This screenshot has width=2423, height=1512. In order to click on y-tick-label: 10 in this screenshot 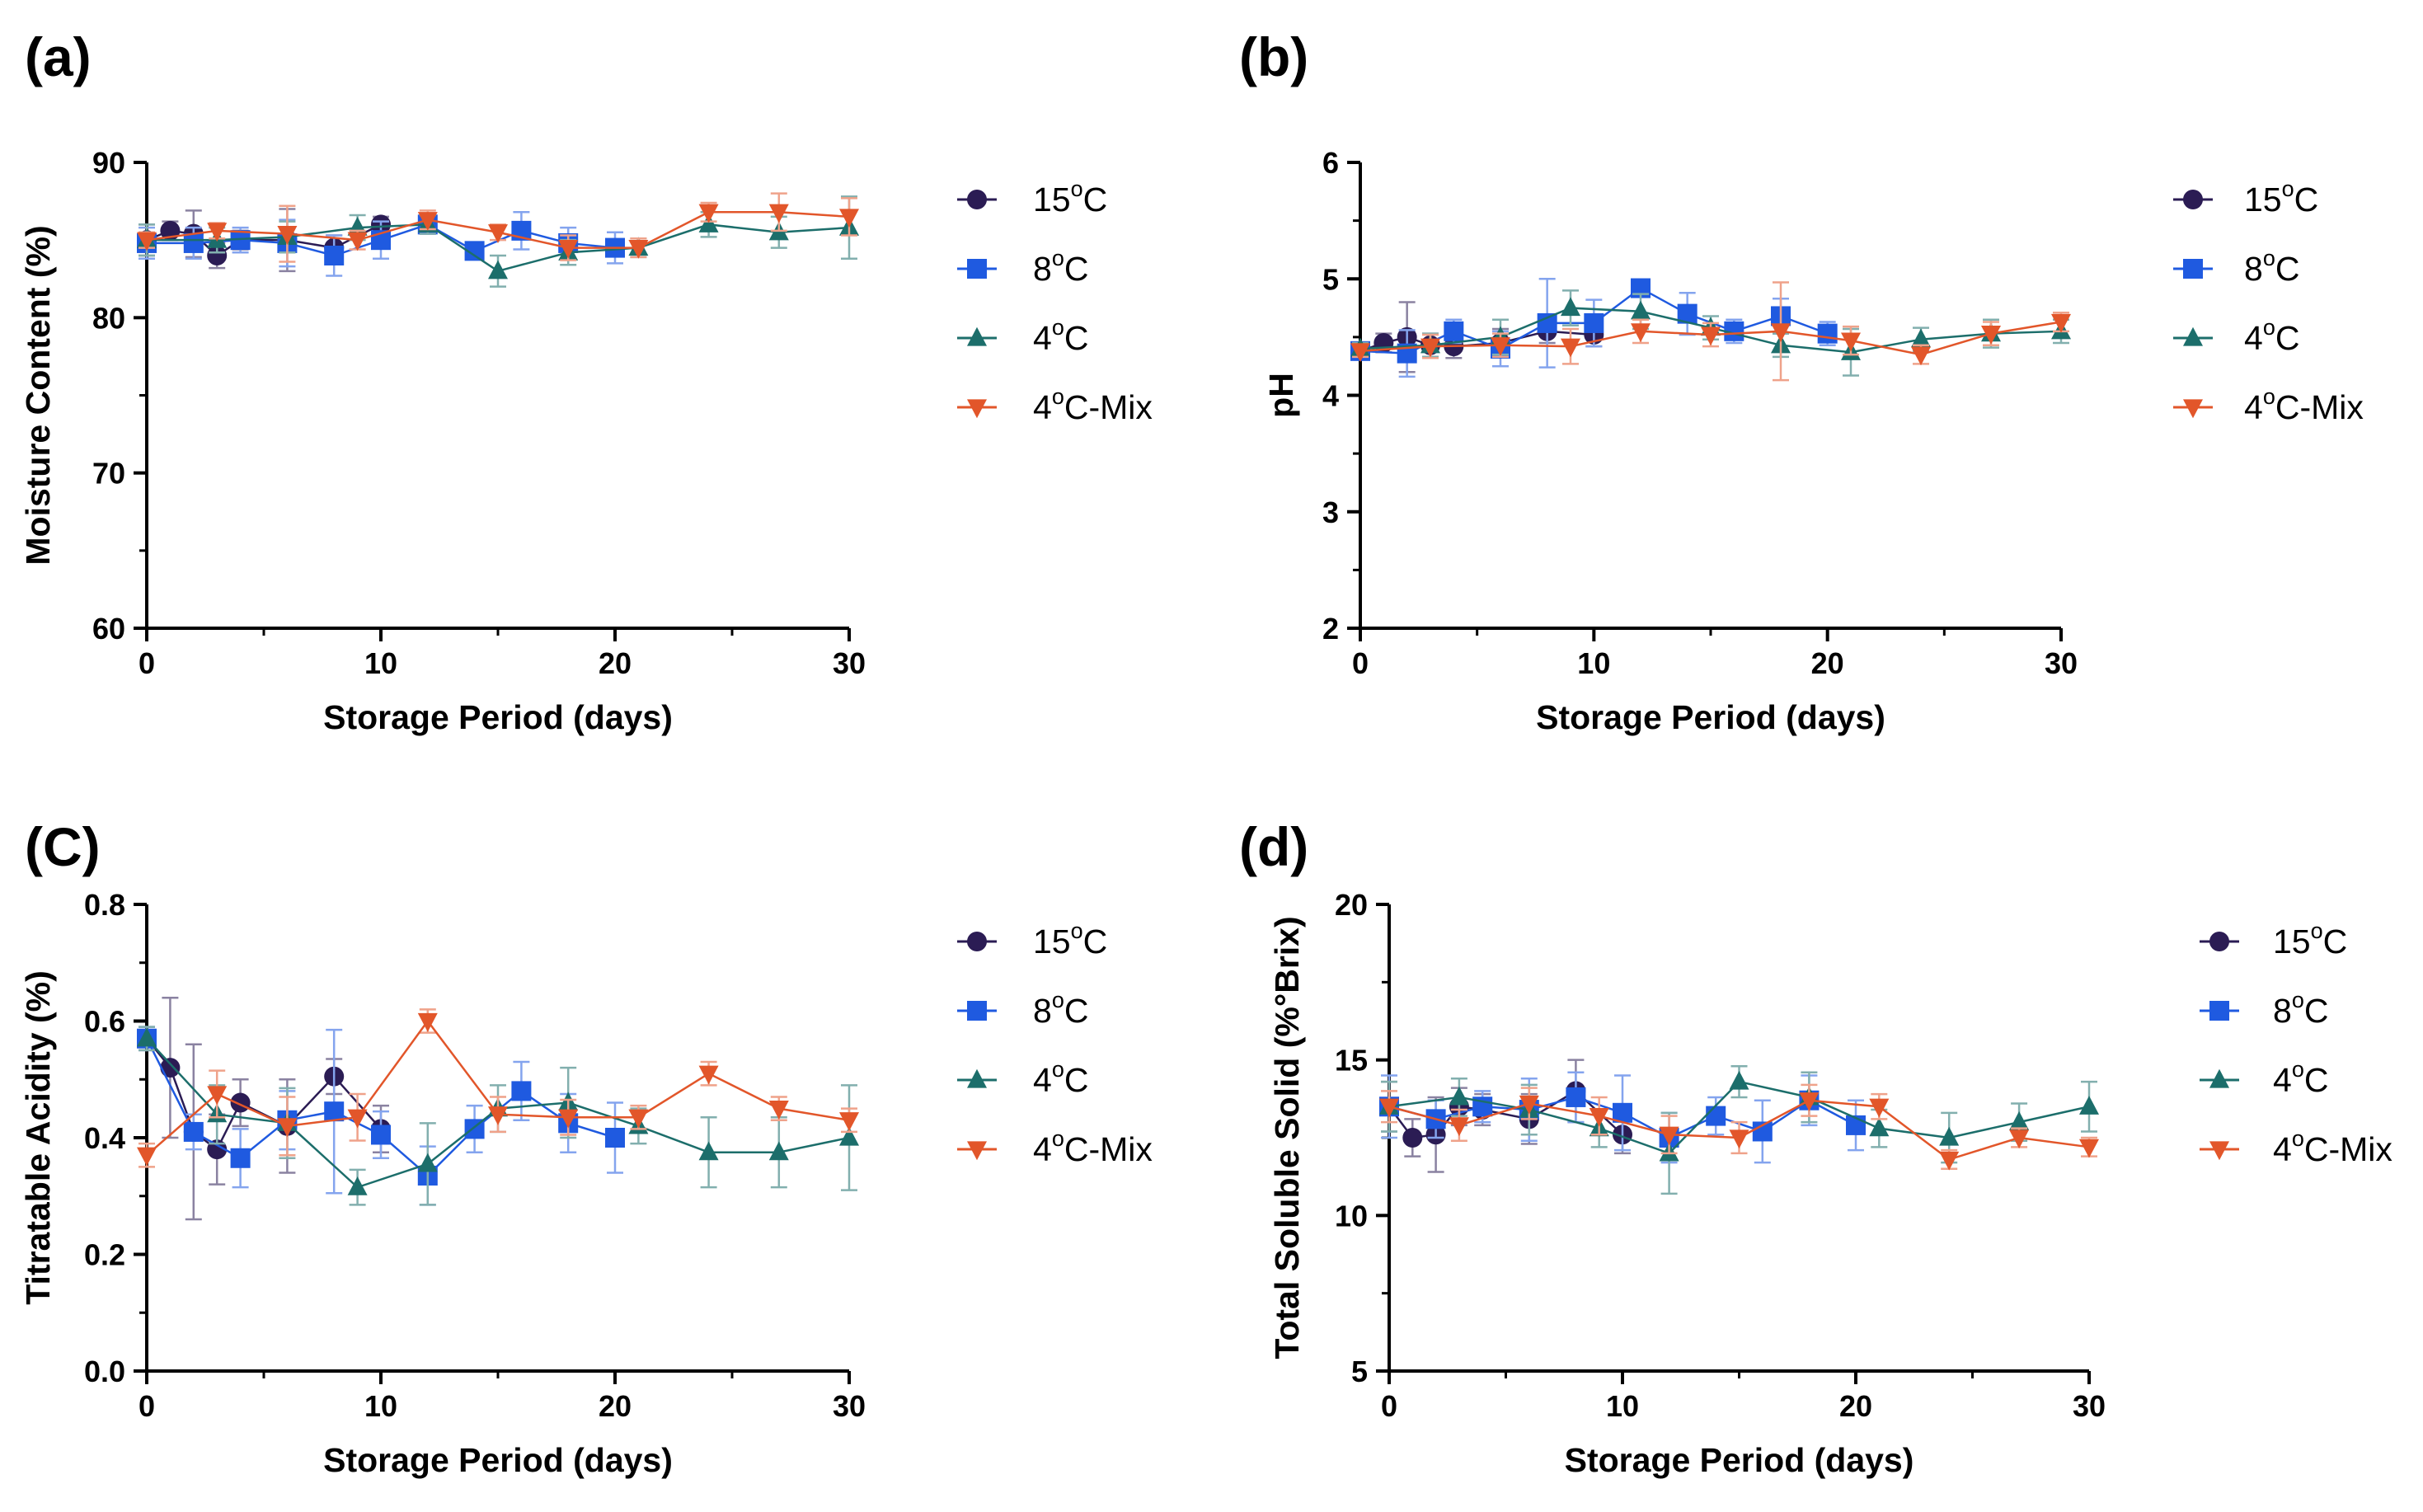, I will do `click(1351, 1216)`.